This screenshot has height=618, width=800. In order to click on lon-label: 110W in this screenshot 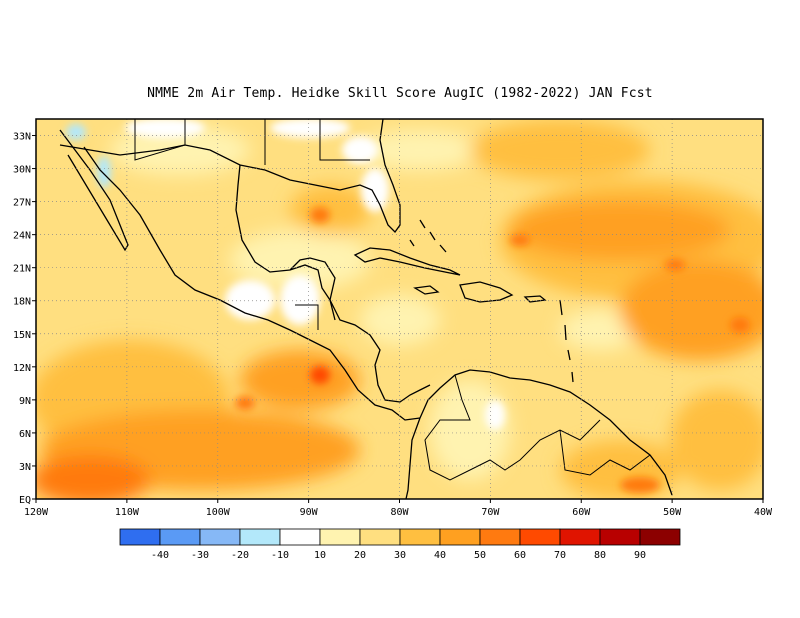, I will do `click(127, 512)`.